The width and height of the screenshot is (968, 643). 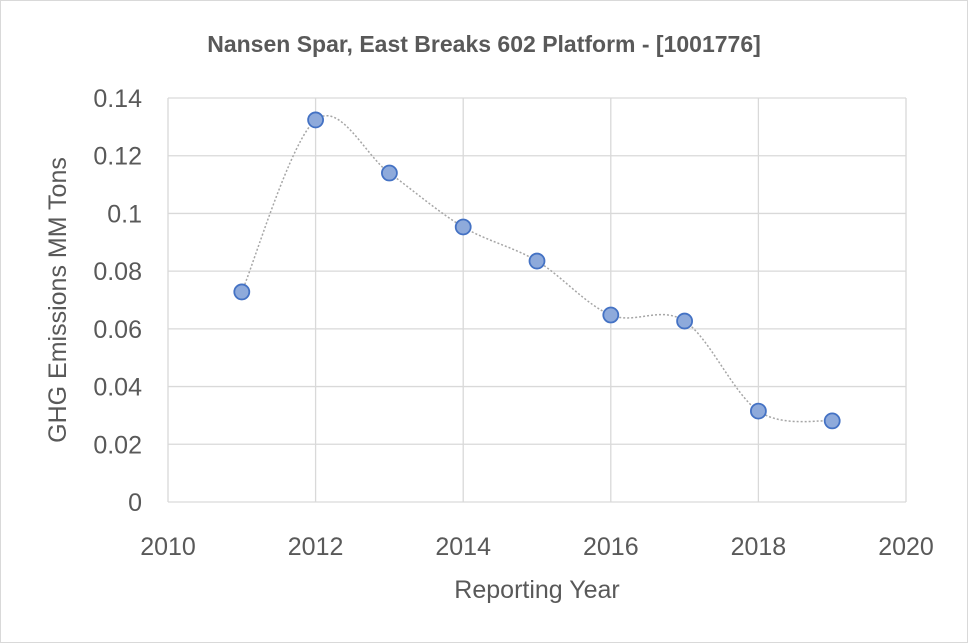 I want to click on y-axis-label: GHG Emissions MM Tons, so click(x=58, y=300).